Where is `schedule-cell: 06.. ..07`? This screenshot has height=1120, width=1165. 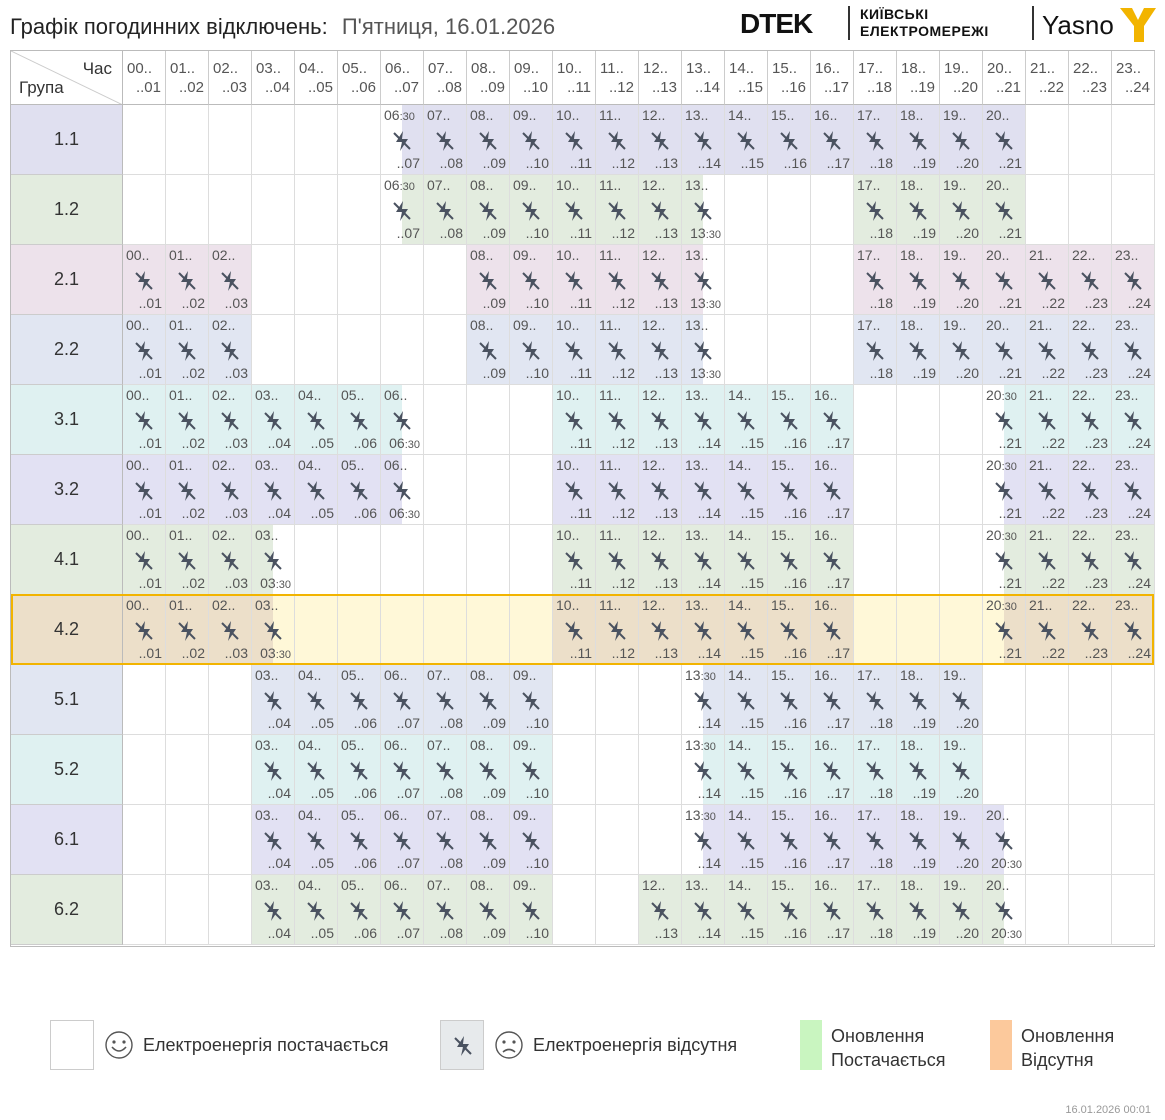 schedule-cell: 06.. ..07 is located at coordinates (402, 910).